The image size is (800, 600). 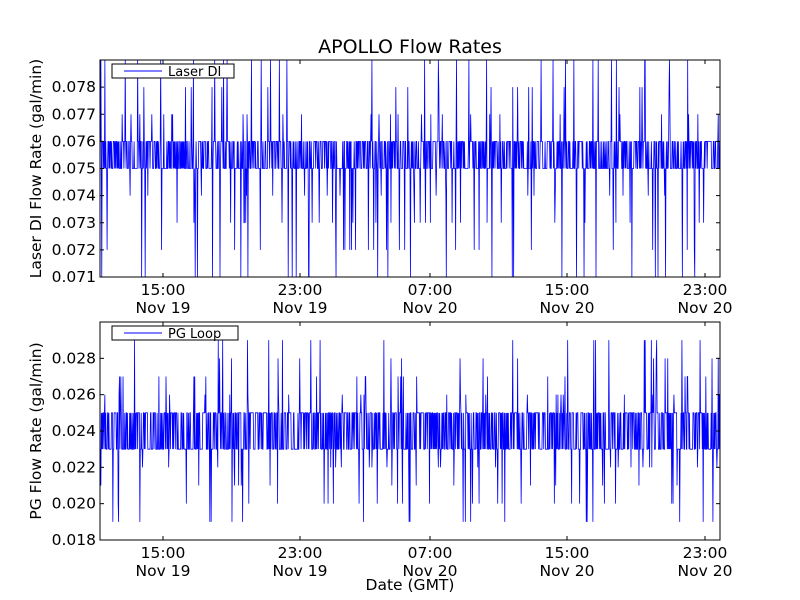 What do you see at coordinates (74, 467) in the screenshot?
I see `y-tick-label: 0.022` at bounding box center [74, 467].